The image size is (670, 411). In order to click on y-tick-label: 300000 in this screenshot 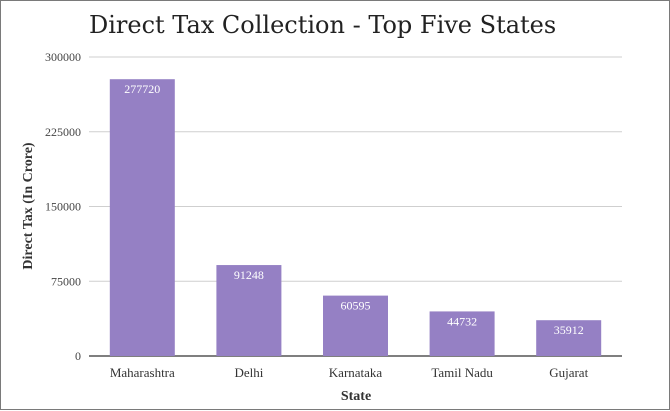, I will do `click(63, 57)`.